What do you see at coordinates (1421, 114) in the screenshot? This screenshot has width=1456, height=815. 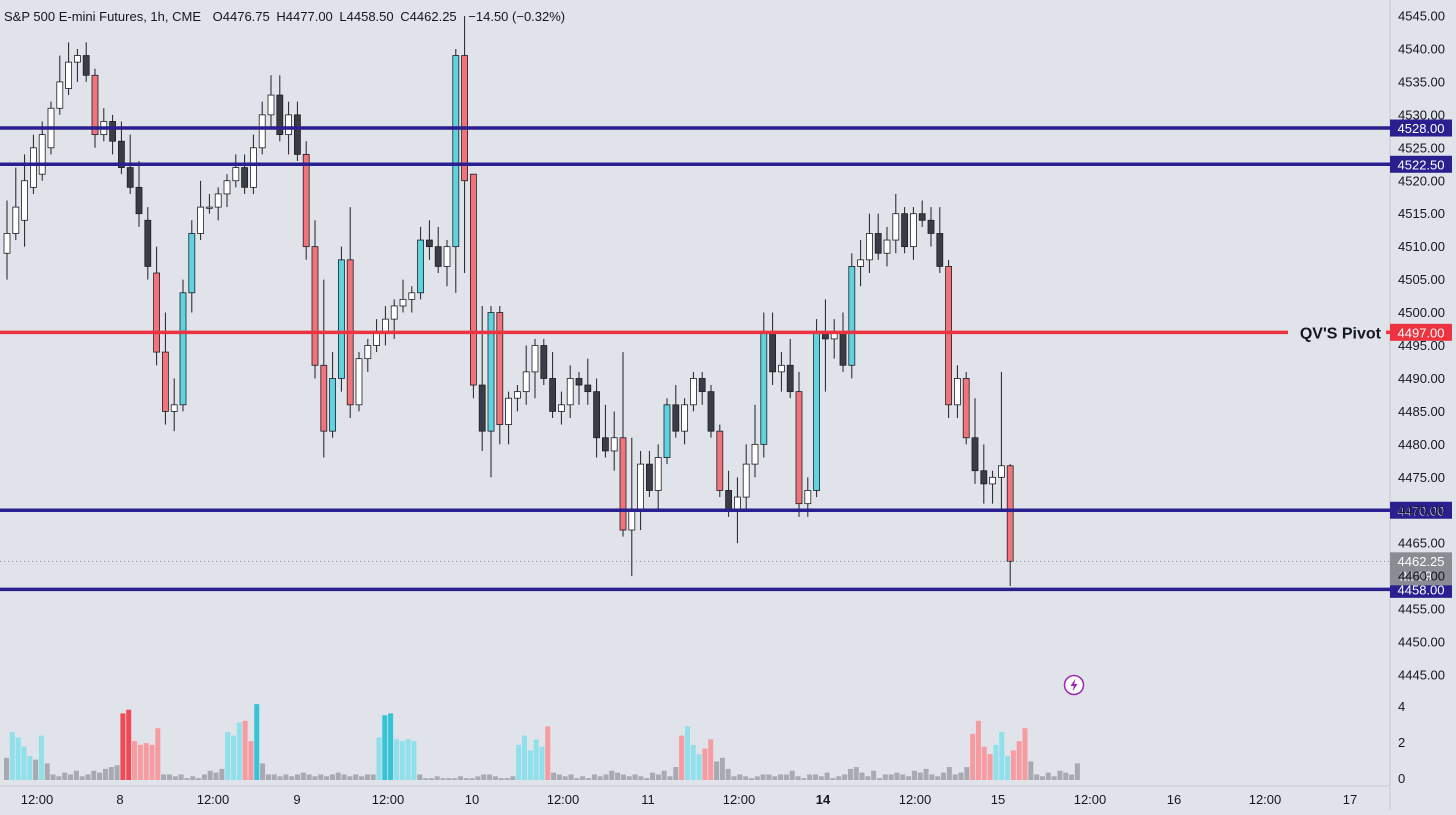 I see `price-tick-label: 4530.00` at bounding box center [1421, 114].